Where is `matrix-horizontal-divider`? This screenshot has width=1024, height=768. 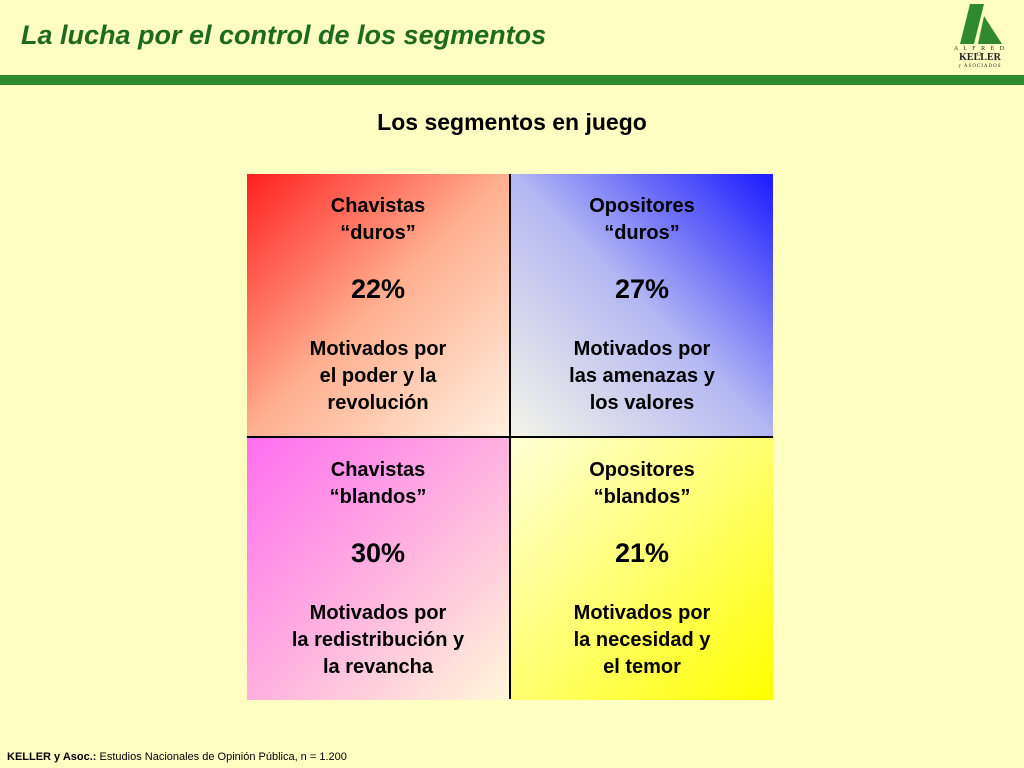 matrix-horizontal-divider is located at coordinates (510, 437).